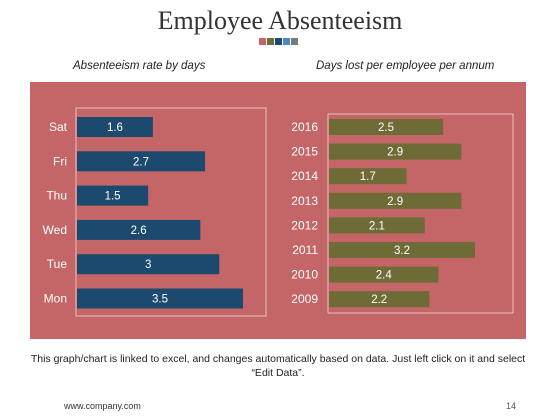  Describe the element at coordinates (405, 66) in the screenshot. I see `chart-title-days-lost: Days lost per employee per annum` at that location.